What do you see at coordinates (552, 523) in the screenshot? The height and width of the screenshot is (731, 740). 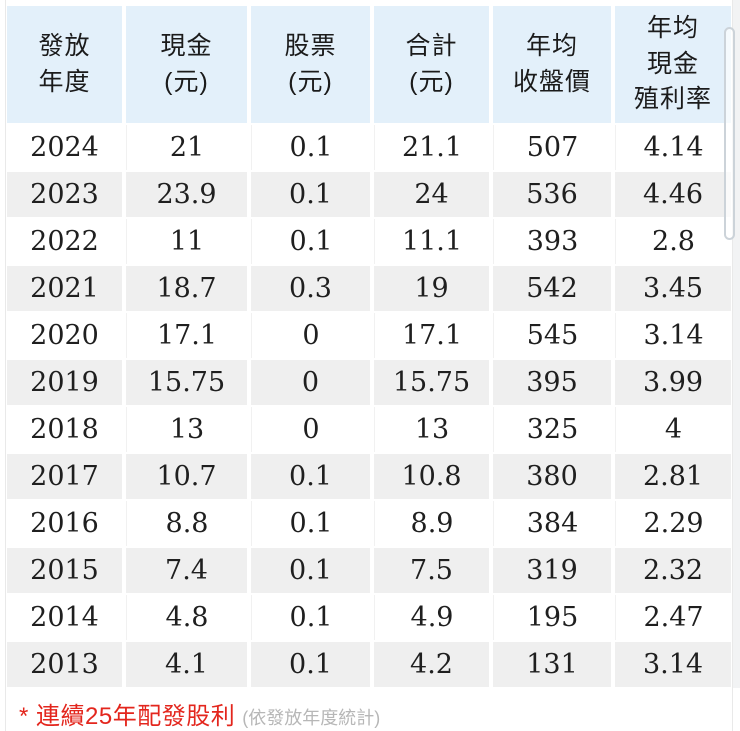 I see `cell-avg_close-2016: 384` at bounding box center [552, 523].